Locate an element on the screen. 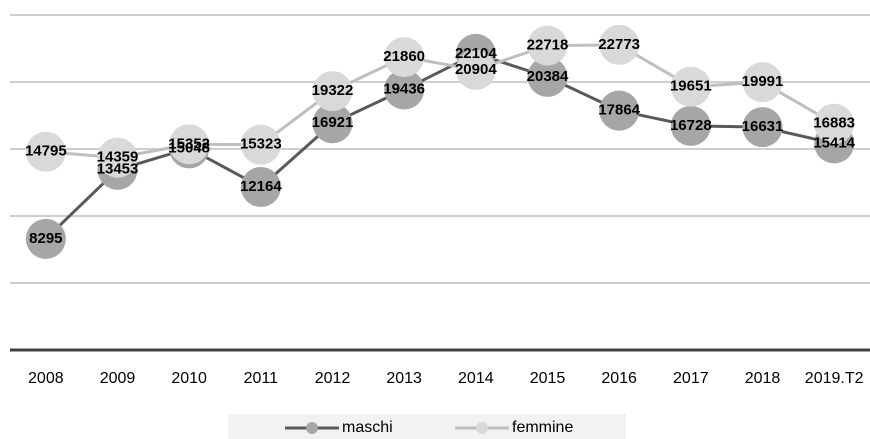 The image size is (870, 439). data-label: 19991 is located at coordinates (763, 81).